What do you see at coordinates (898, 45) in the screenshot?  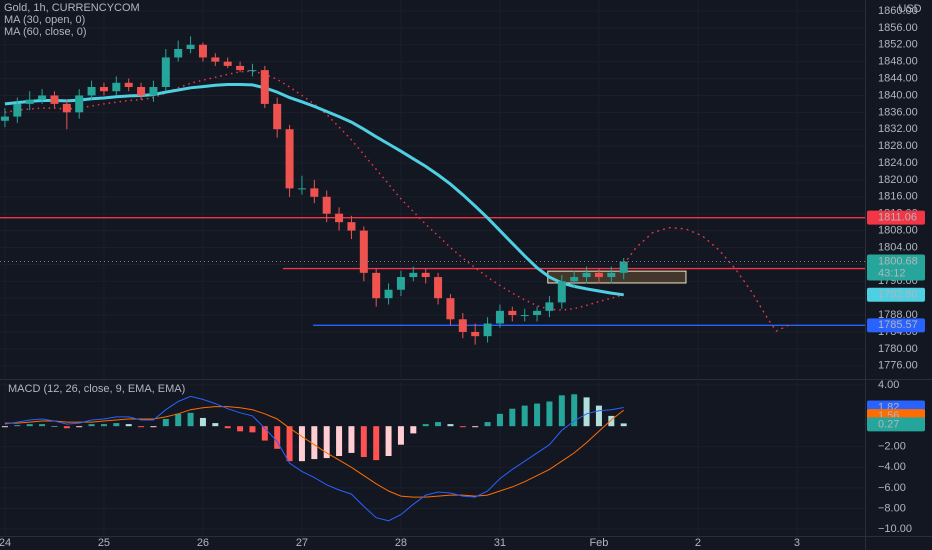 I see `y-tick-label: 1852.00` at bounding box center [898, 45].